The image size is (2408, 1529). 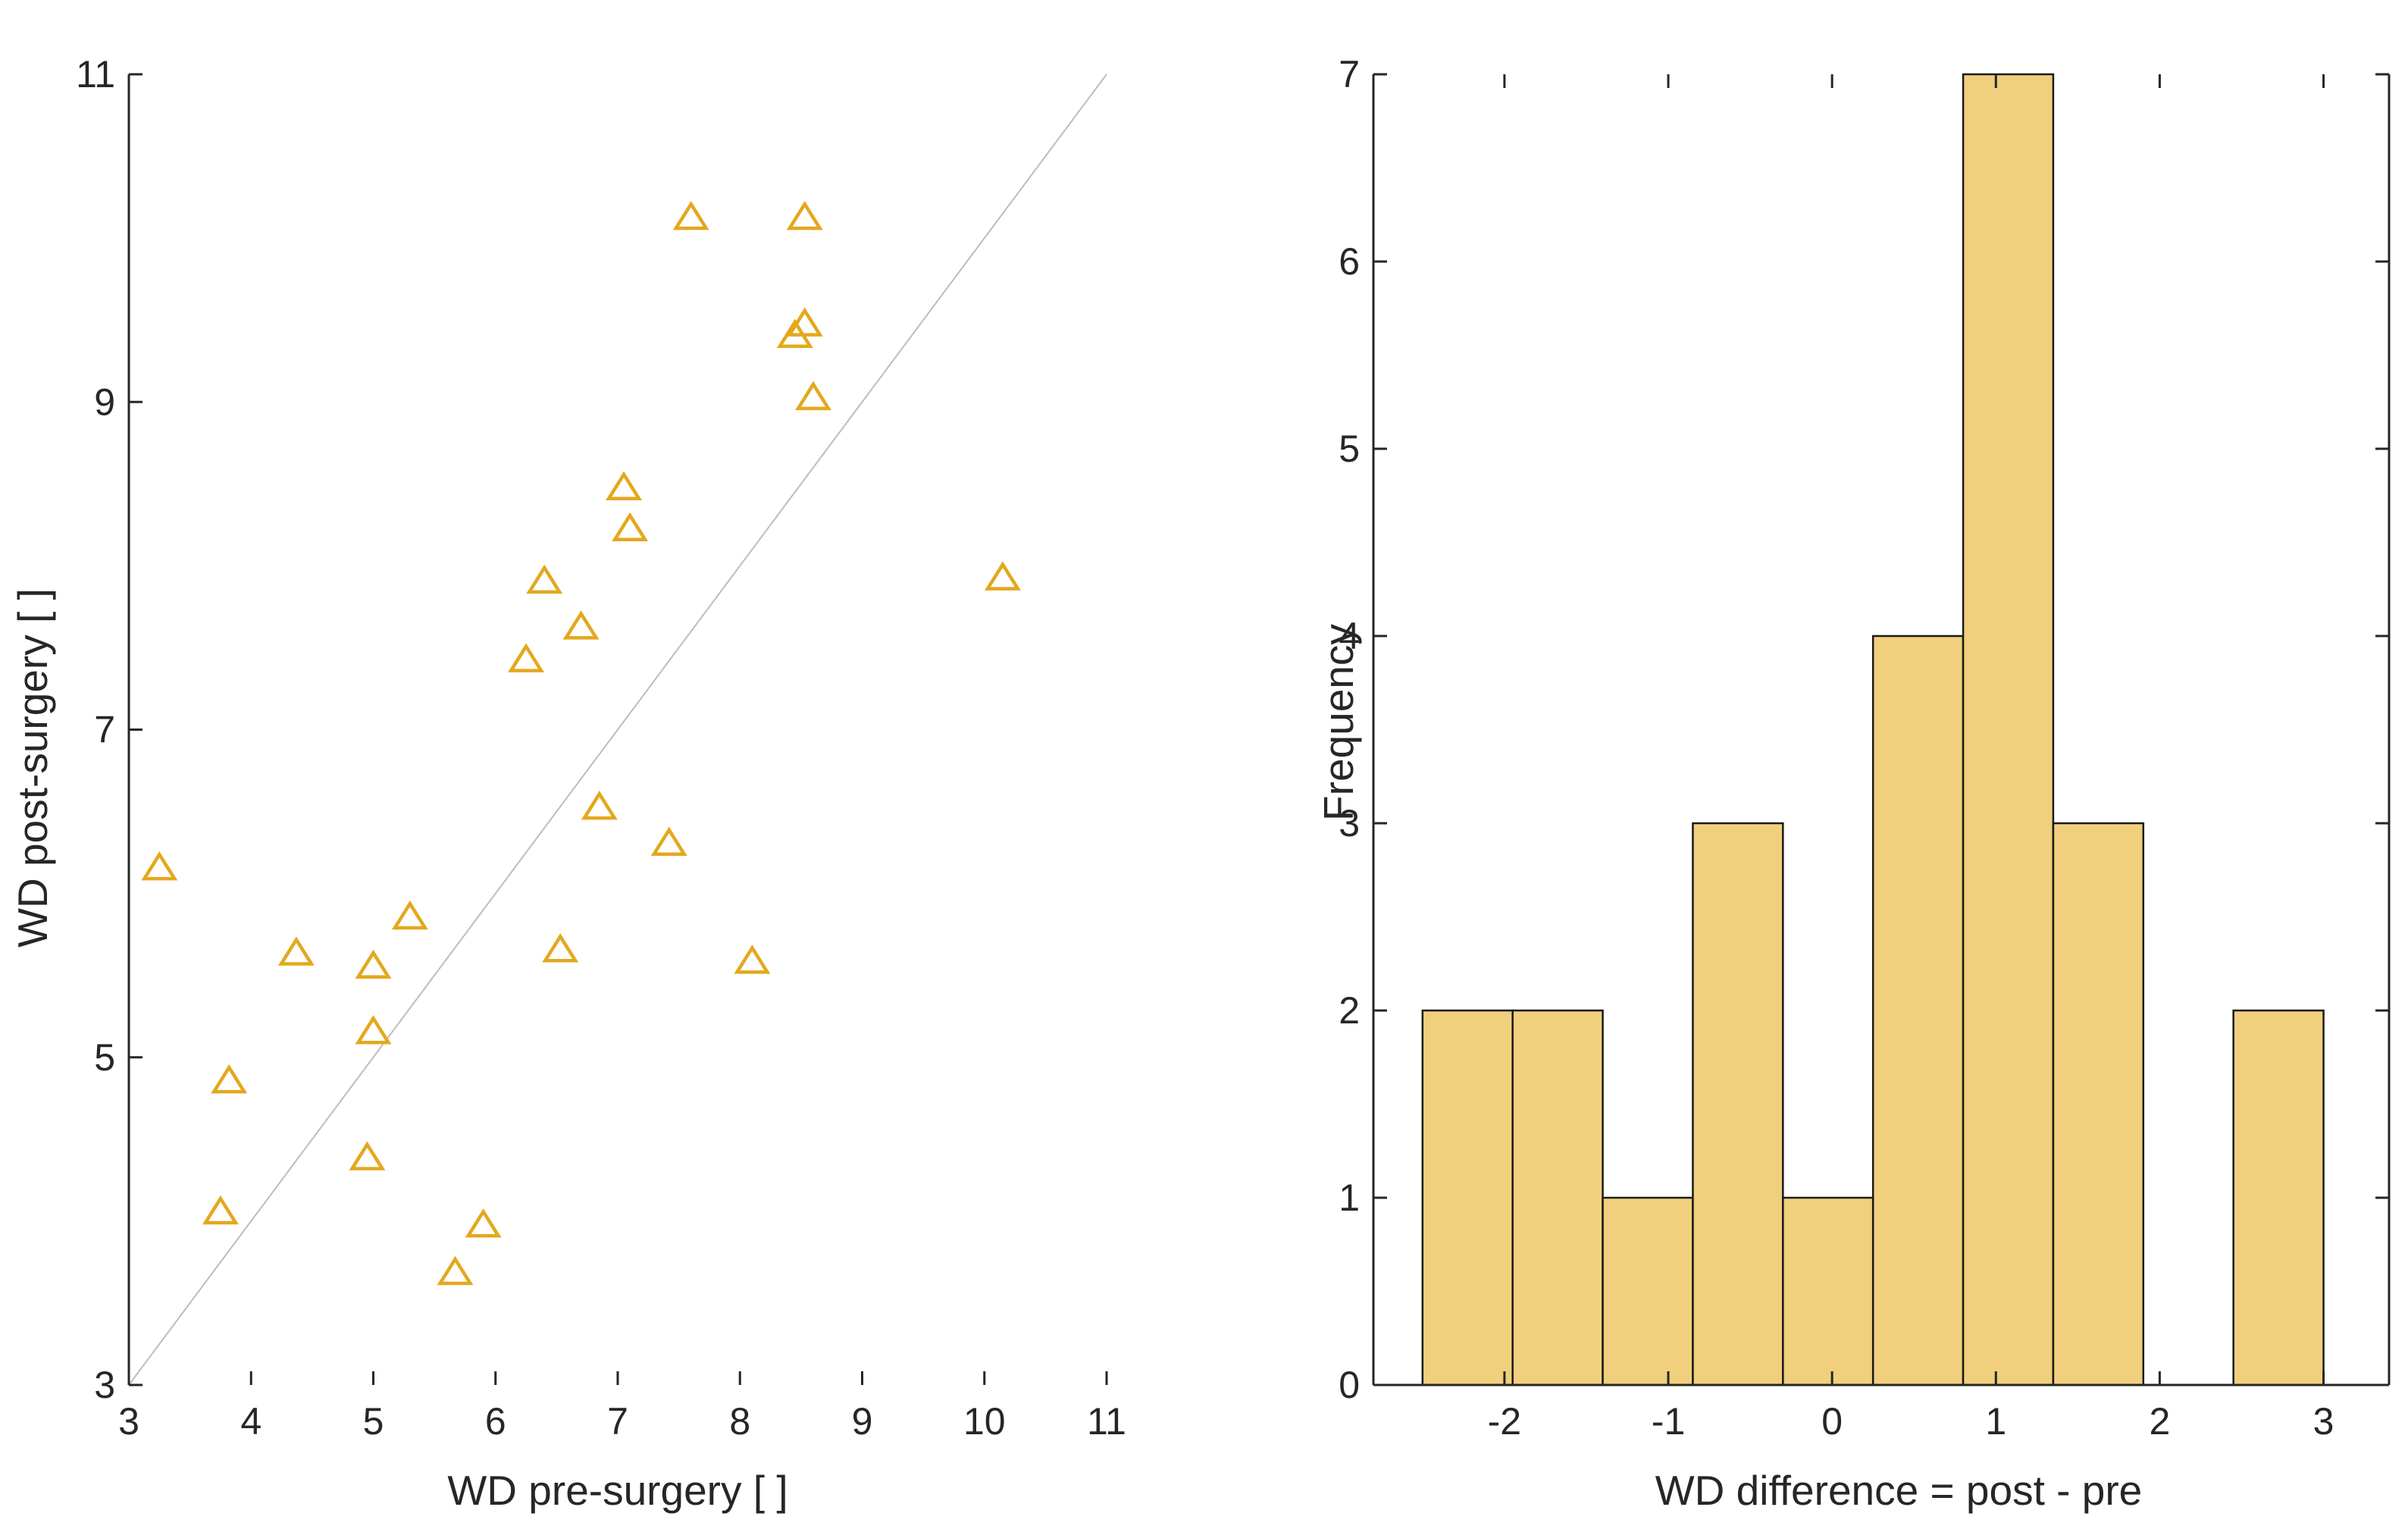 I want to click on scatter-x-tick-label: 7, so click(x=617, y=1421).